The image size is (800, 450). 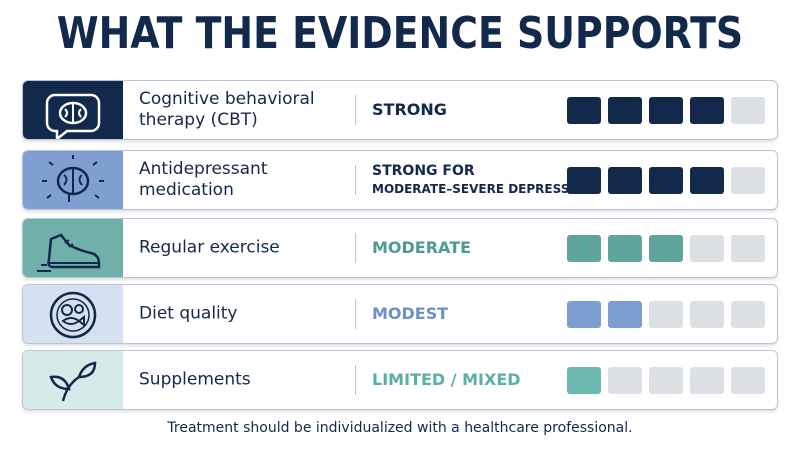 I want to click on evidence-label: LIMITED / MIXED, so click(x=446, y=380).